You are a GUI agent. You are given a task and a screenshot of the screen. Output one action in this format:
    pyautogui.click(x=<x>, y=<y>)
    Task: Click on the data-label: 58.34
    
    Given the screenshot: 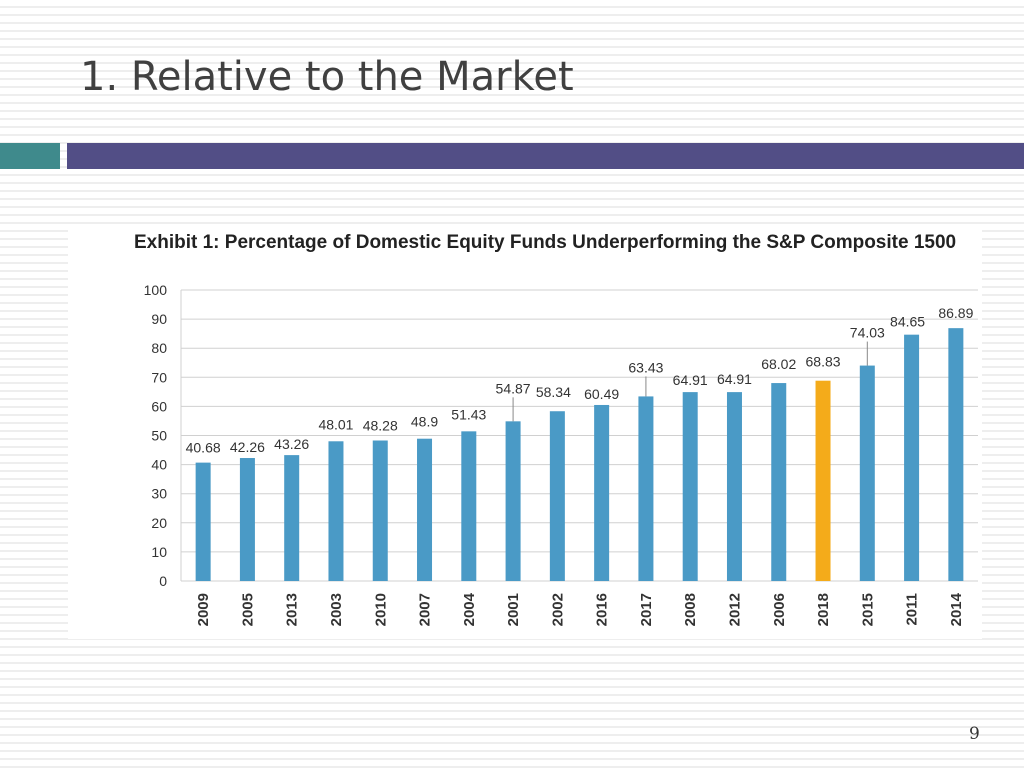 What is the action you would take?
    pyautogui.click(x=553, y=392)
    